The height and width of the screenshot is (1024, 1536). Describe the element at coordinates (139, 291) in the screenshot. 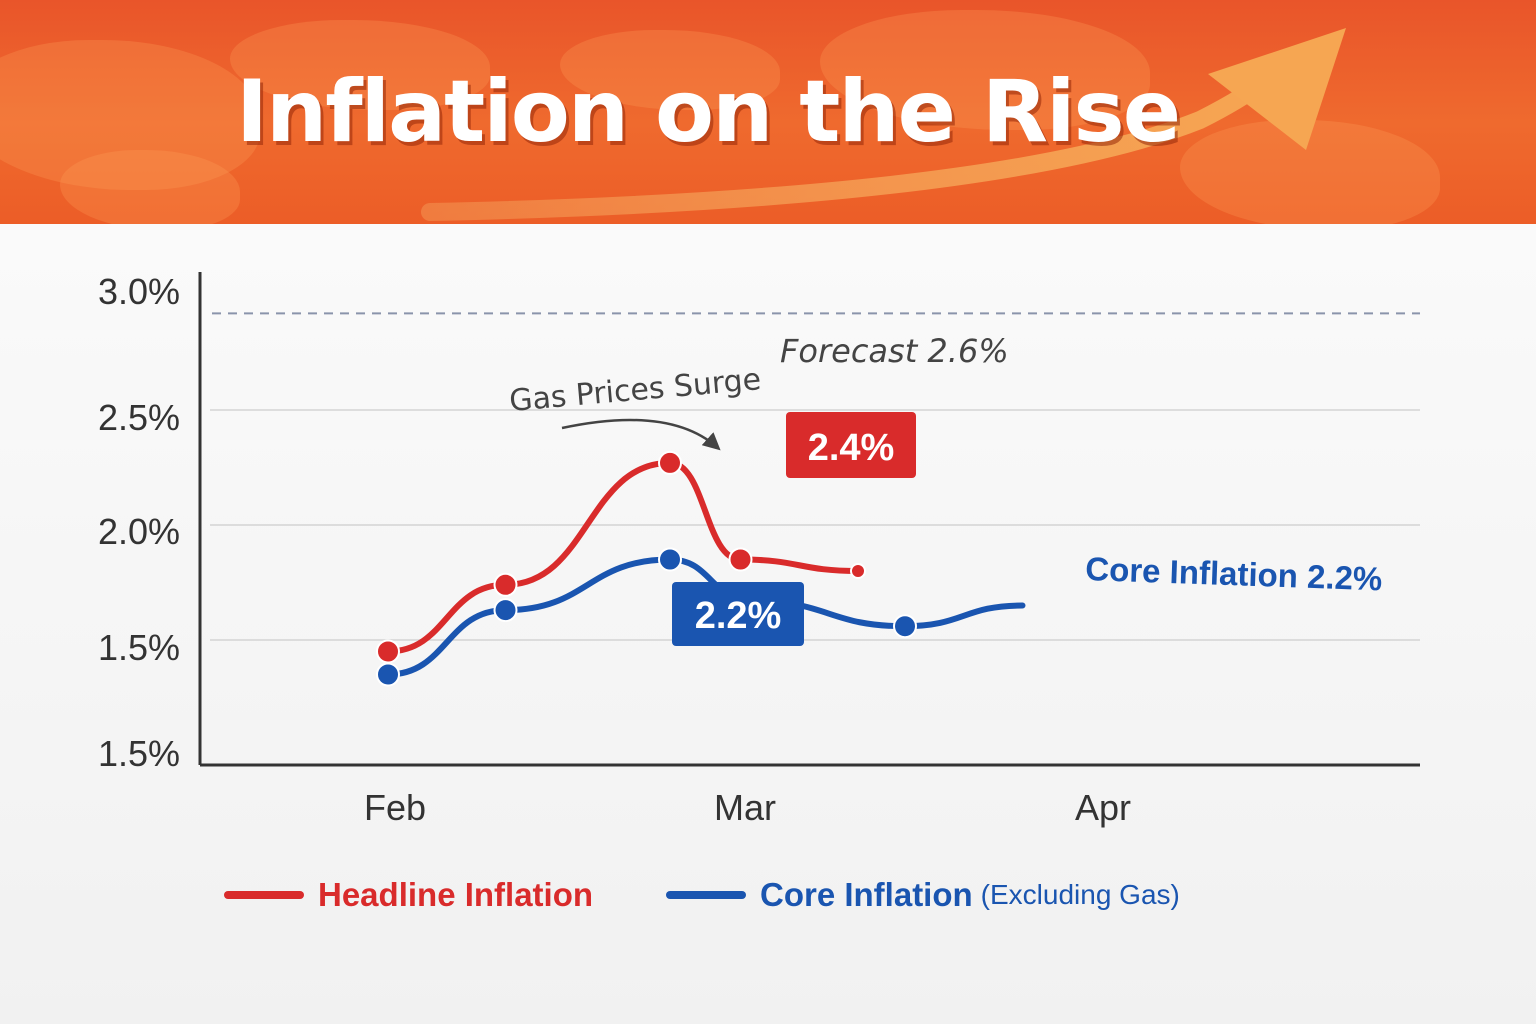

I see `y-tick-label: 3.0%` at that location.